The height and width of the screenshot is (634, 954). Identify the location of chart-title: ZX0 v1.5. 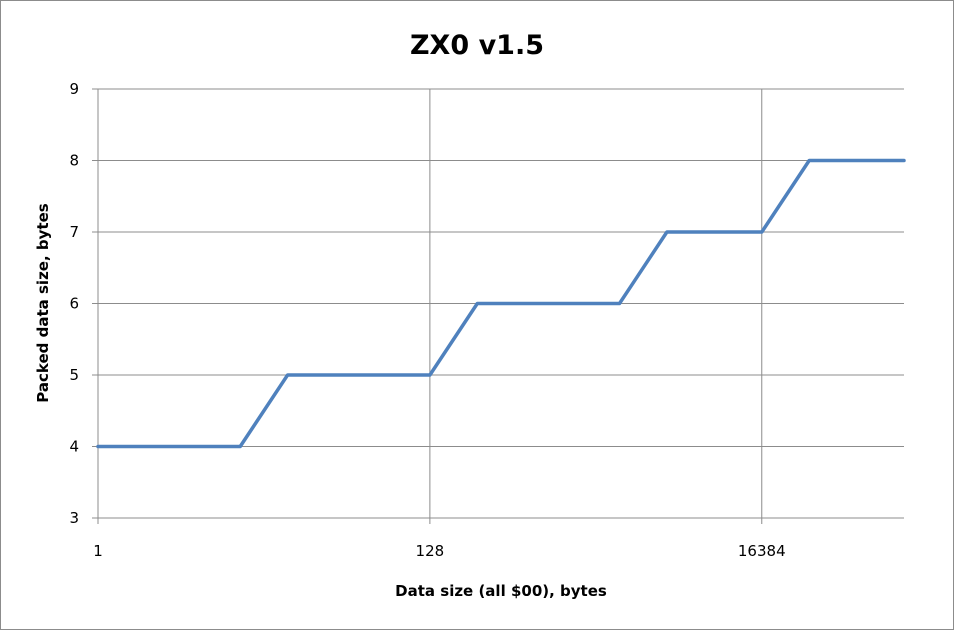
(477, 45).